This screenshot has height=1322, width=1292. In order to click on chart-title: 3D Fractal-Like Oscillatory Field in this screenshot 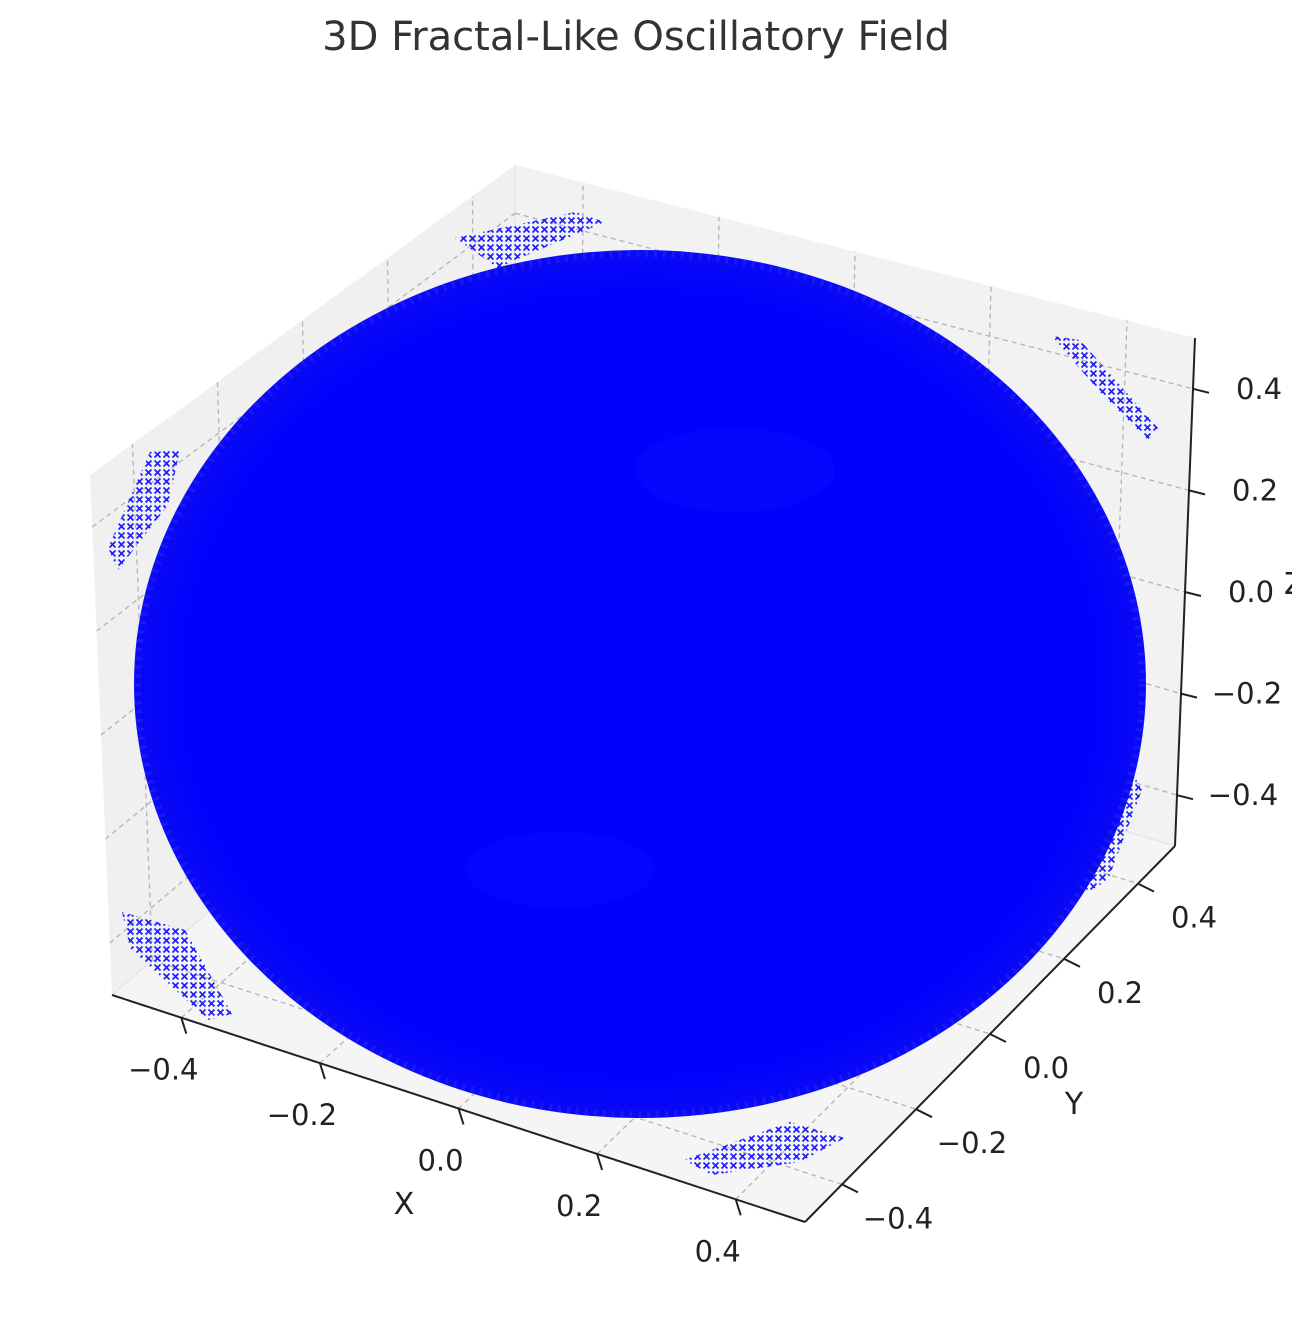, I will do `click(636, 37)`.